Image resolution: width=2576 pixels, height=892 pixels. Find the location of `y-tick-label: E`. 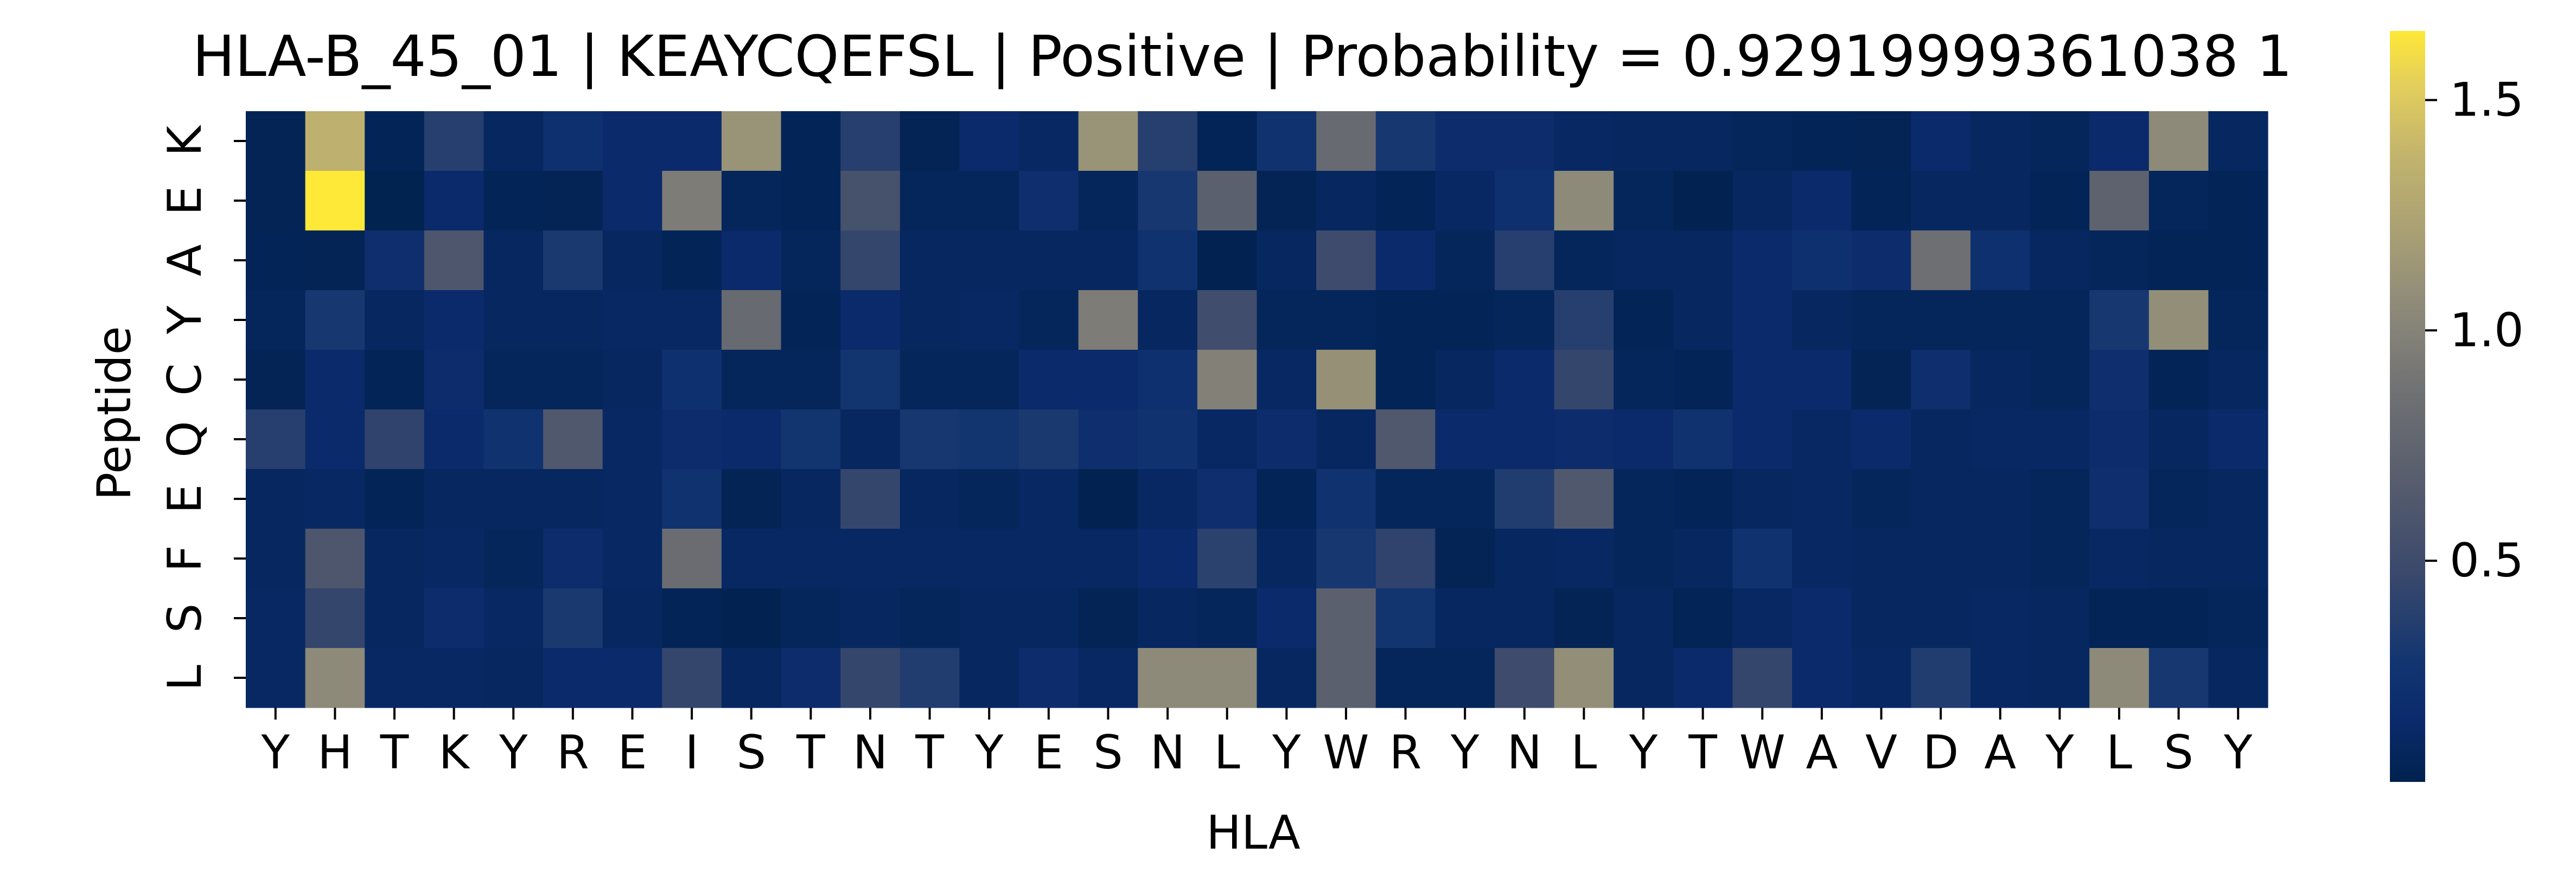

y-tick-label: E is located at coordinates (185, 201).